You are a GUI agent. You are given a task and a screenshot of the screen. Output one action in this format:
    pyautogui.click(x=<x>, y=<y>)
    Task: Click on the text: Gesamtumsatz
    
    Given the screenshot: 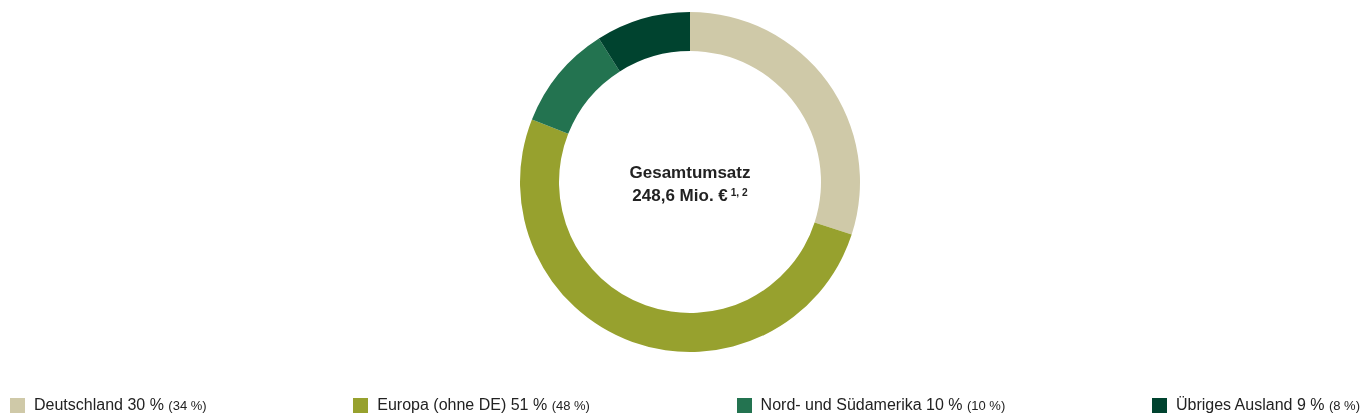 What is the action you would take?
    pyautogui.click(x=690, y=172)
    